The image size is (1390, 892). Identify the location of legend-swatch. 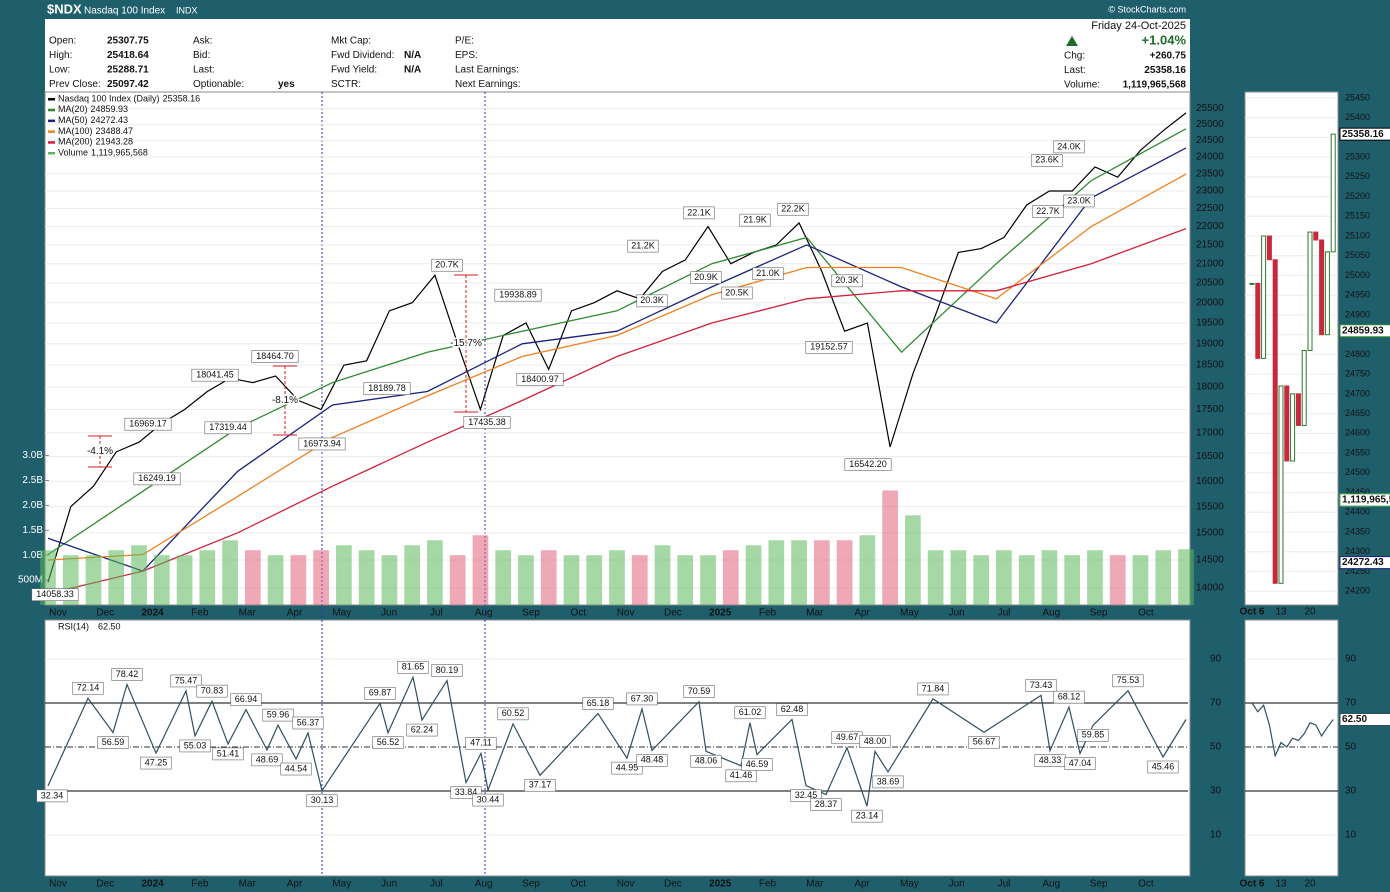
(51, 110).